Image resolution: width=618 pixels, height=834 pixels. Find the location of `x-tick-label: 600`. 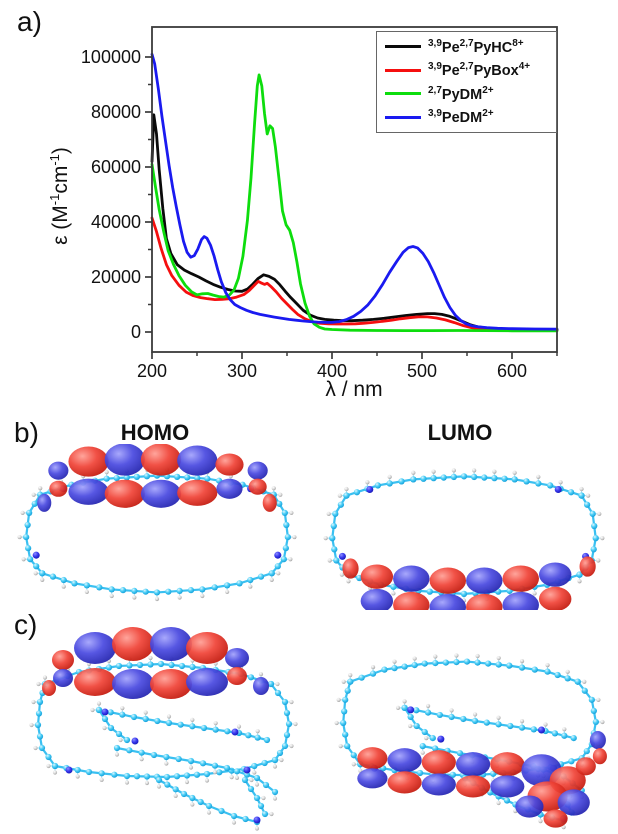

x-tick-label: 600 is located at coordinates (512, 371).